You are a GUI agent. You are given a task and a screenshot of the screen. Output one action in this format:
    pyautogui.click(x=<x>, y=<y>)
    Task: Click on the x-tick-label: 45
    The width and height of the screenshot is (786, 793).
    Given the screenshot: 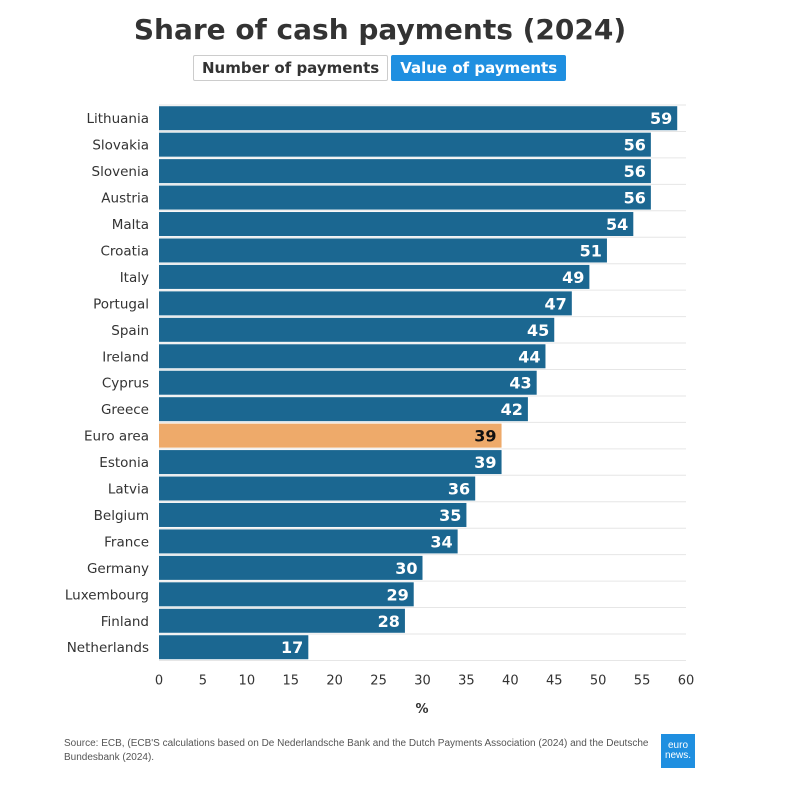 What is the action you would take?
    pyautogui.click(x=554, y=680)
    